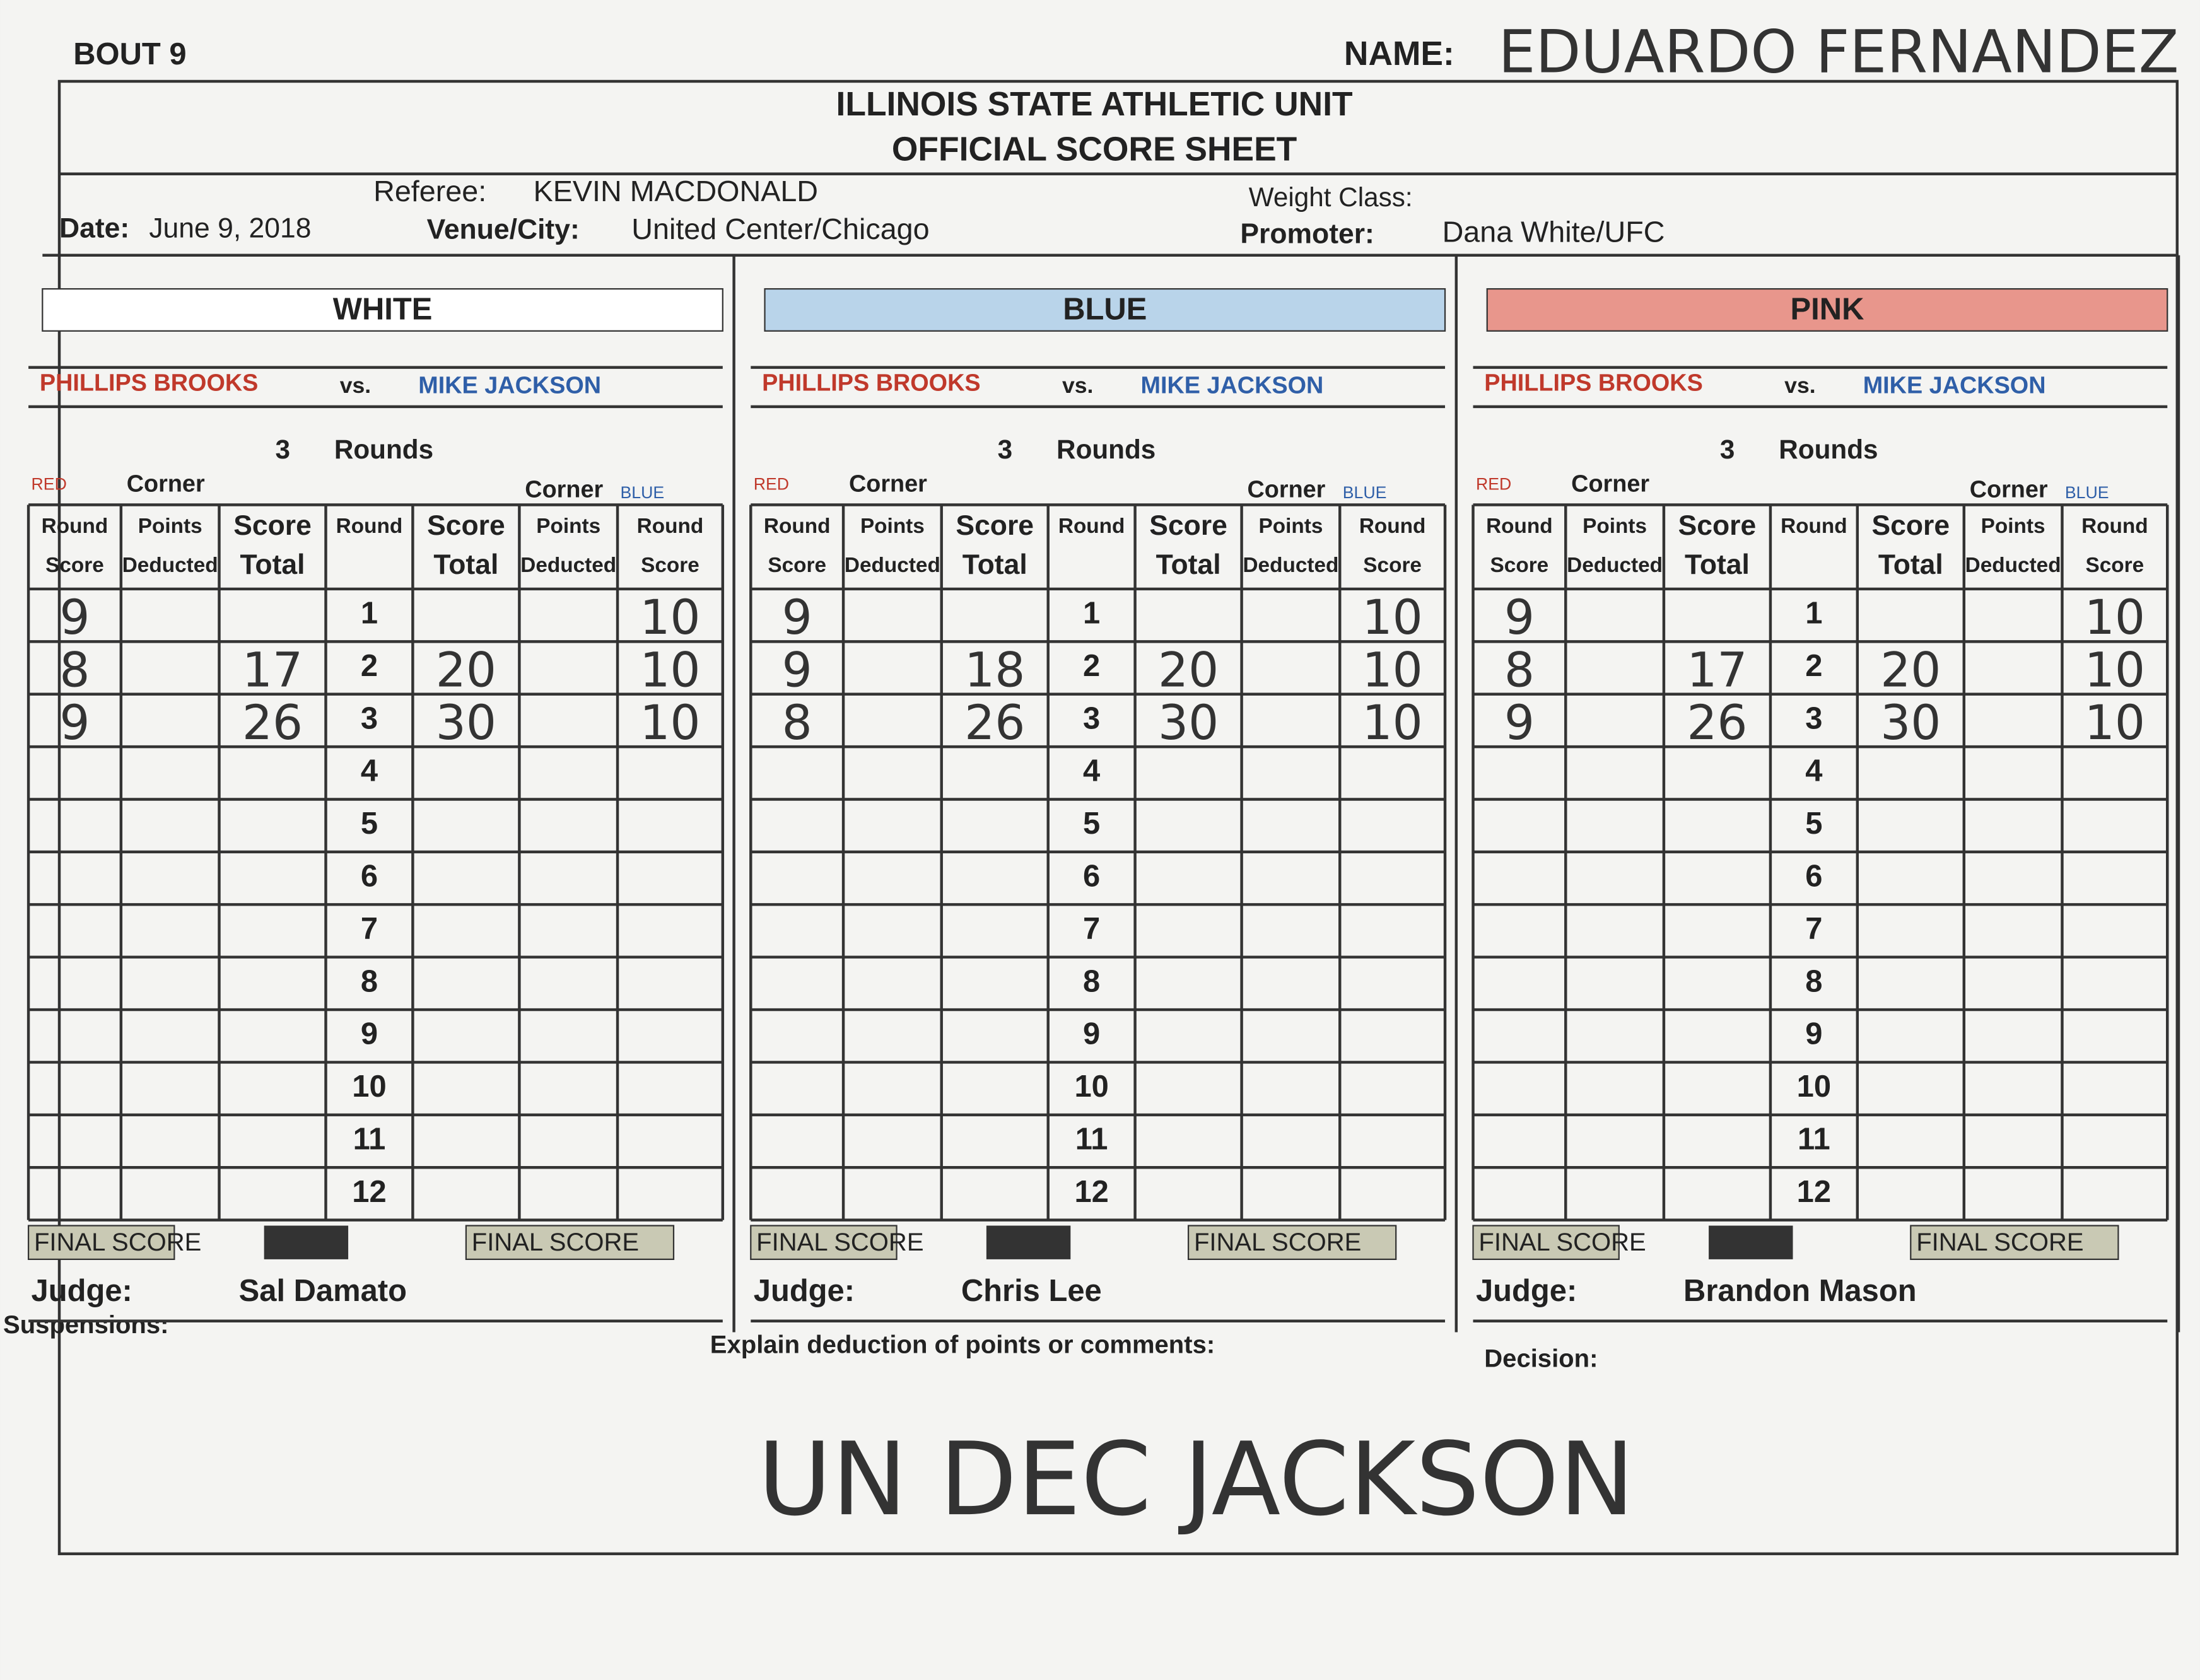 The height and width of the screenshot is (1680, 2200). What do you see at coordinates (370, 771) in the screenshot?
I see `round-number: 4` at bounding box center [370, 771].